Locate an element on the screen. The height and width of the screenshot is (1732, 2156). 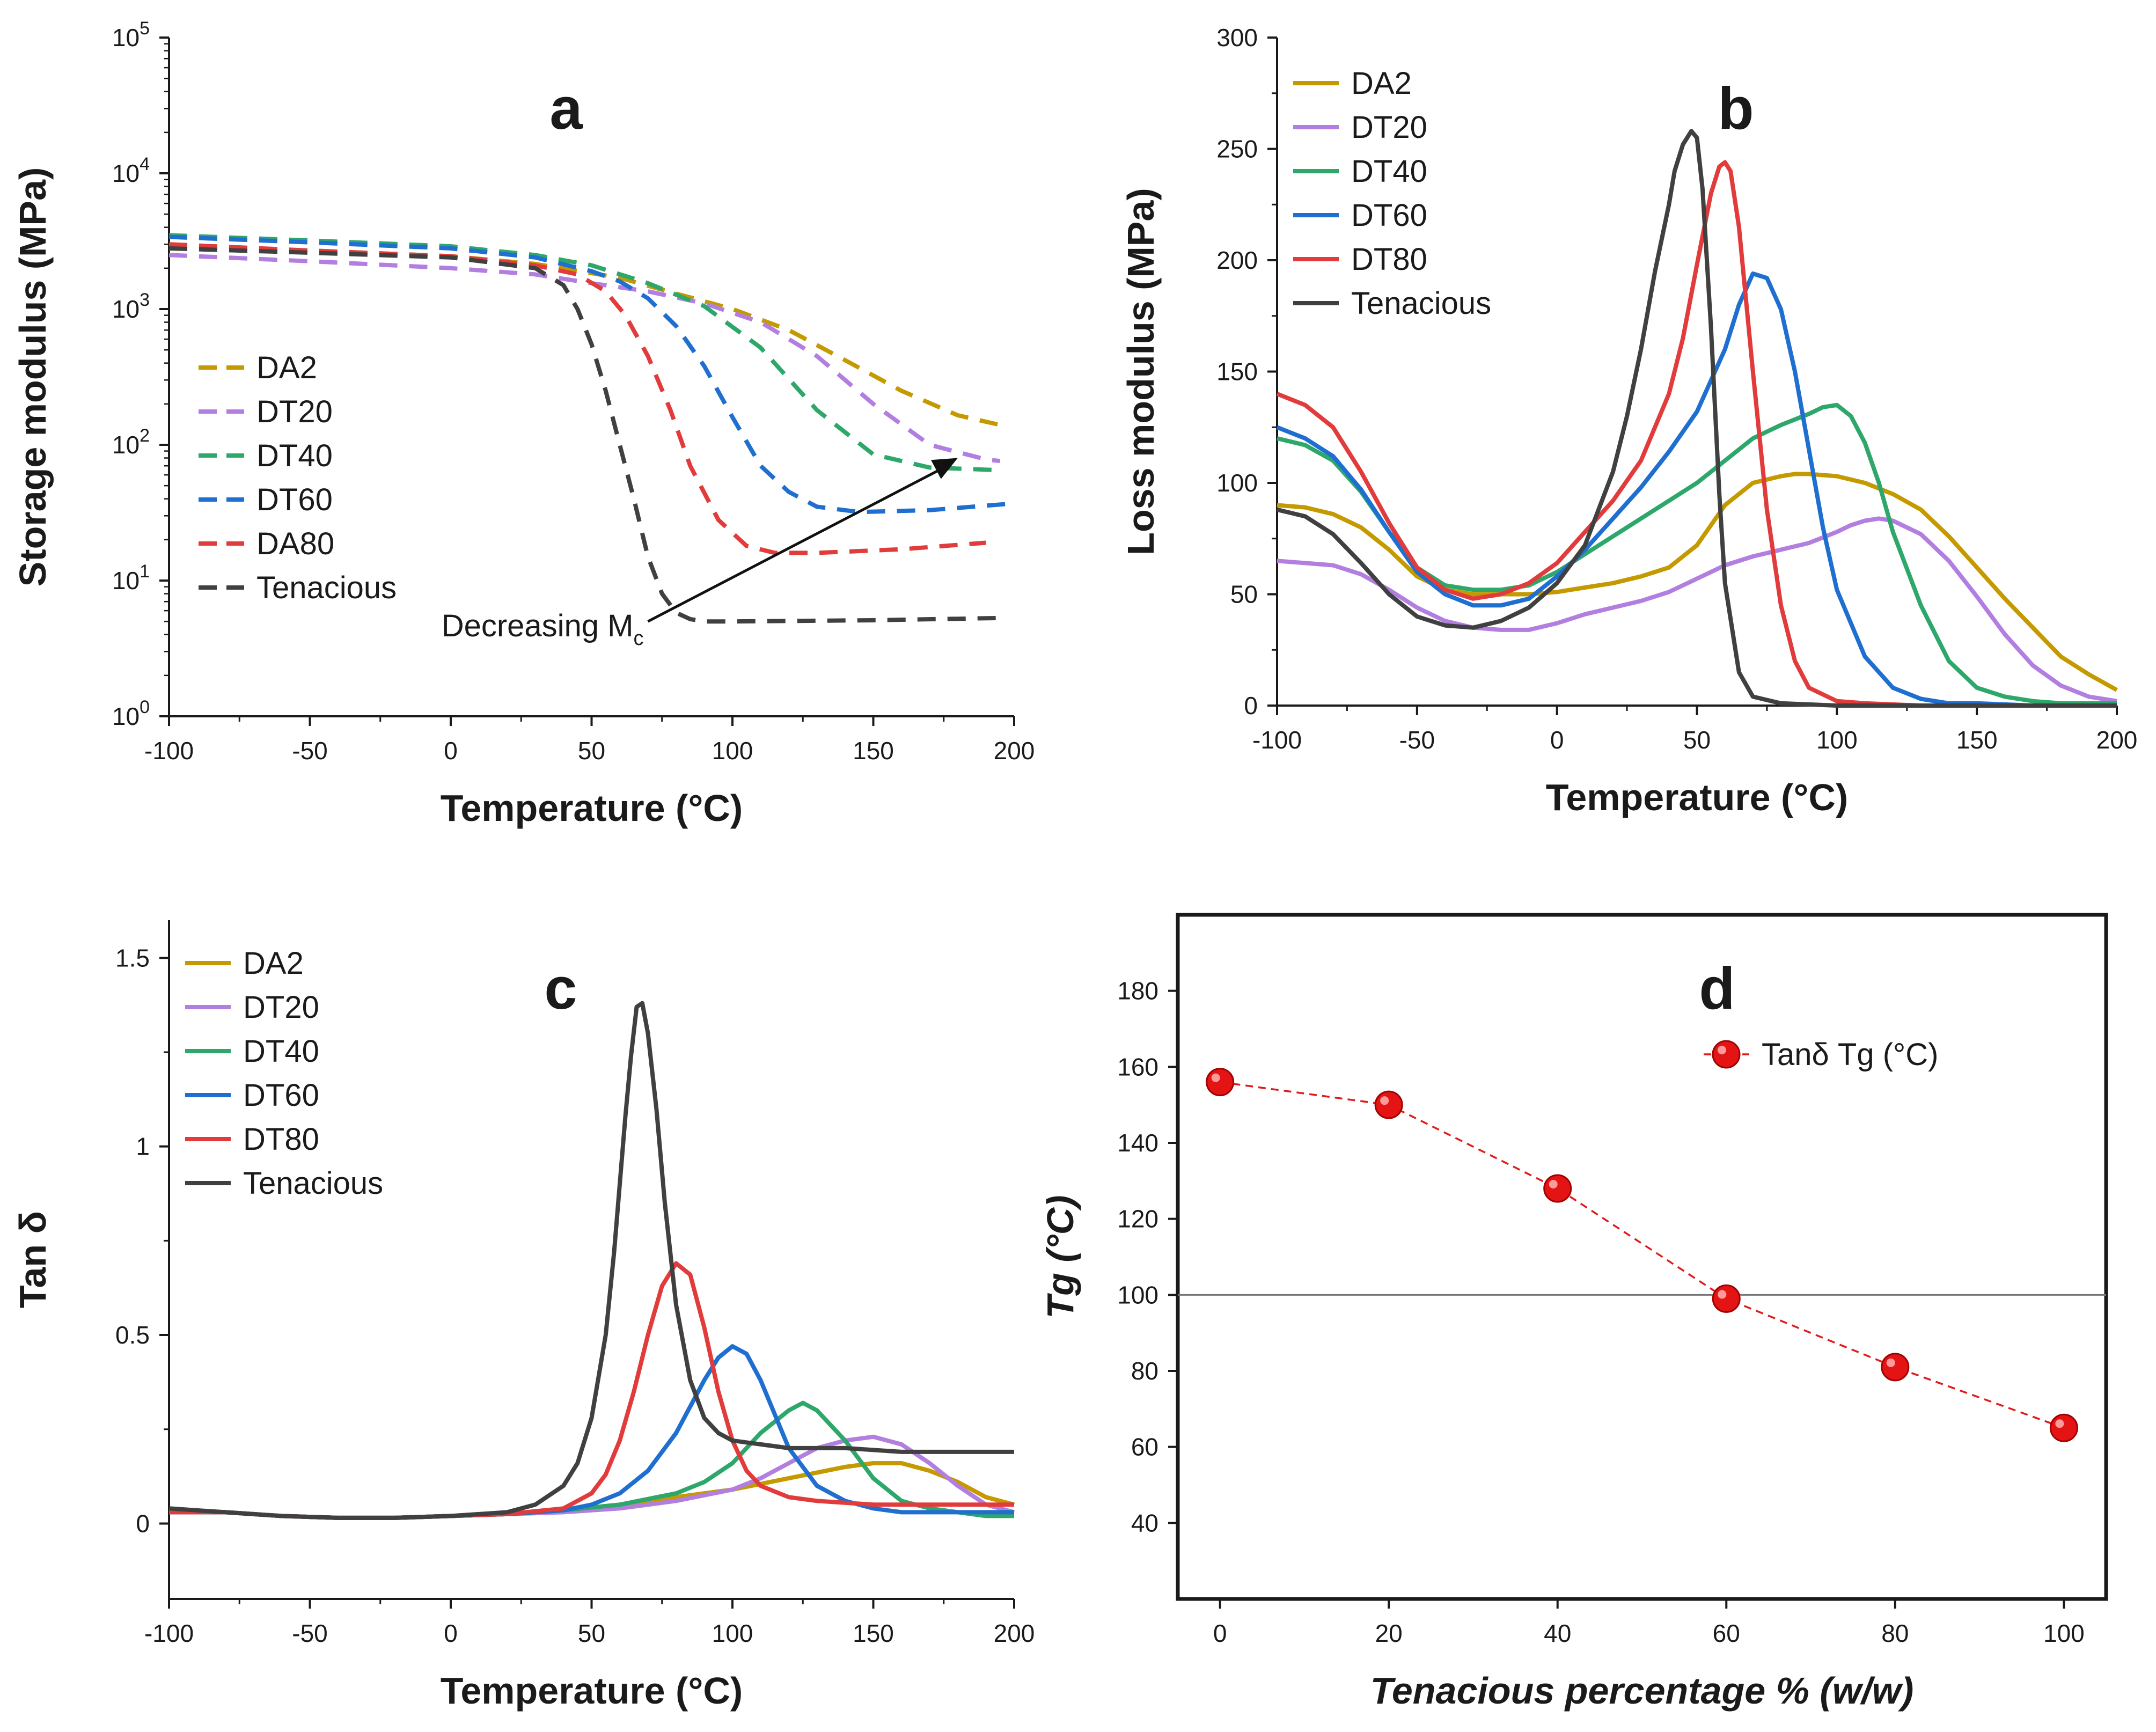
legend: Tanδ Tg (°C) is located at coordinates (1821, 1054).